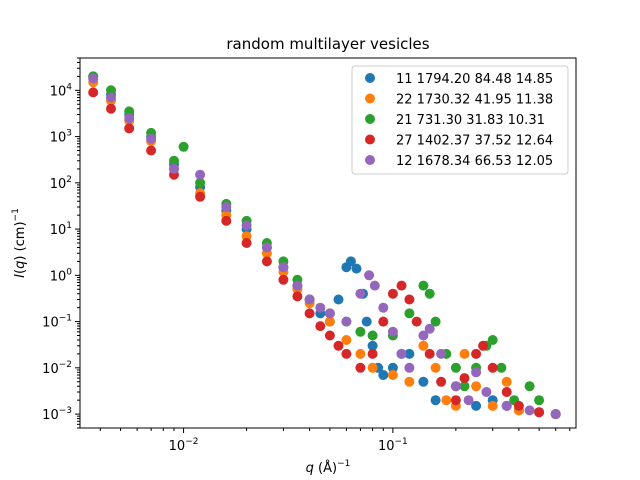 Image resolution: width=640 pixels, height=480 pixels. Describe the element at coordinates (327, 44) in the screenshot. I see `chart-title: random multilayer vesicles` at that location.